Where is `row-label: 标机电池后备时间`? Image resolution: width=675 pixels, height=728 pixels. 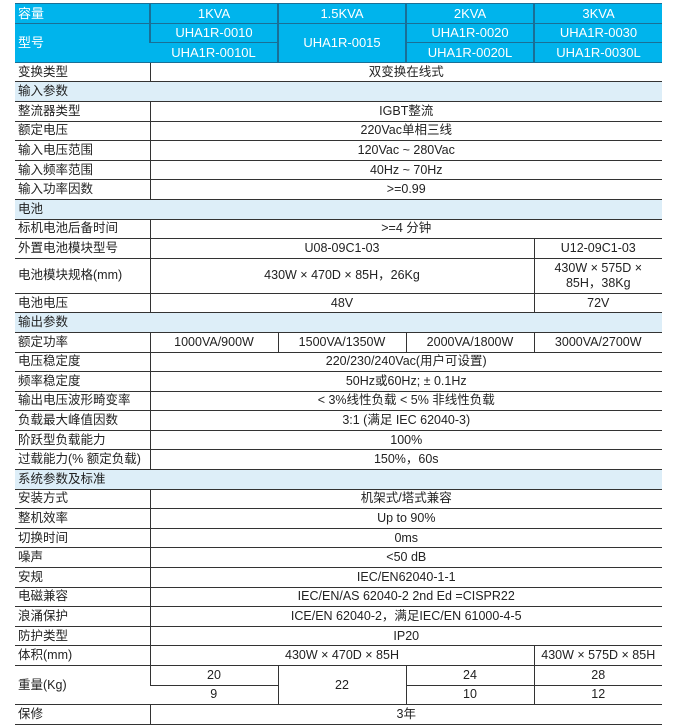 row-label: 标机电池后备时间 is located at coordinates (82, 229).